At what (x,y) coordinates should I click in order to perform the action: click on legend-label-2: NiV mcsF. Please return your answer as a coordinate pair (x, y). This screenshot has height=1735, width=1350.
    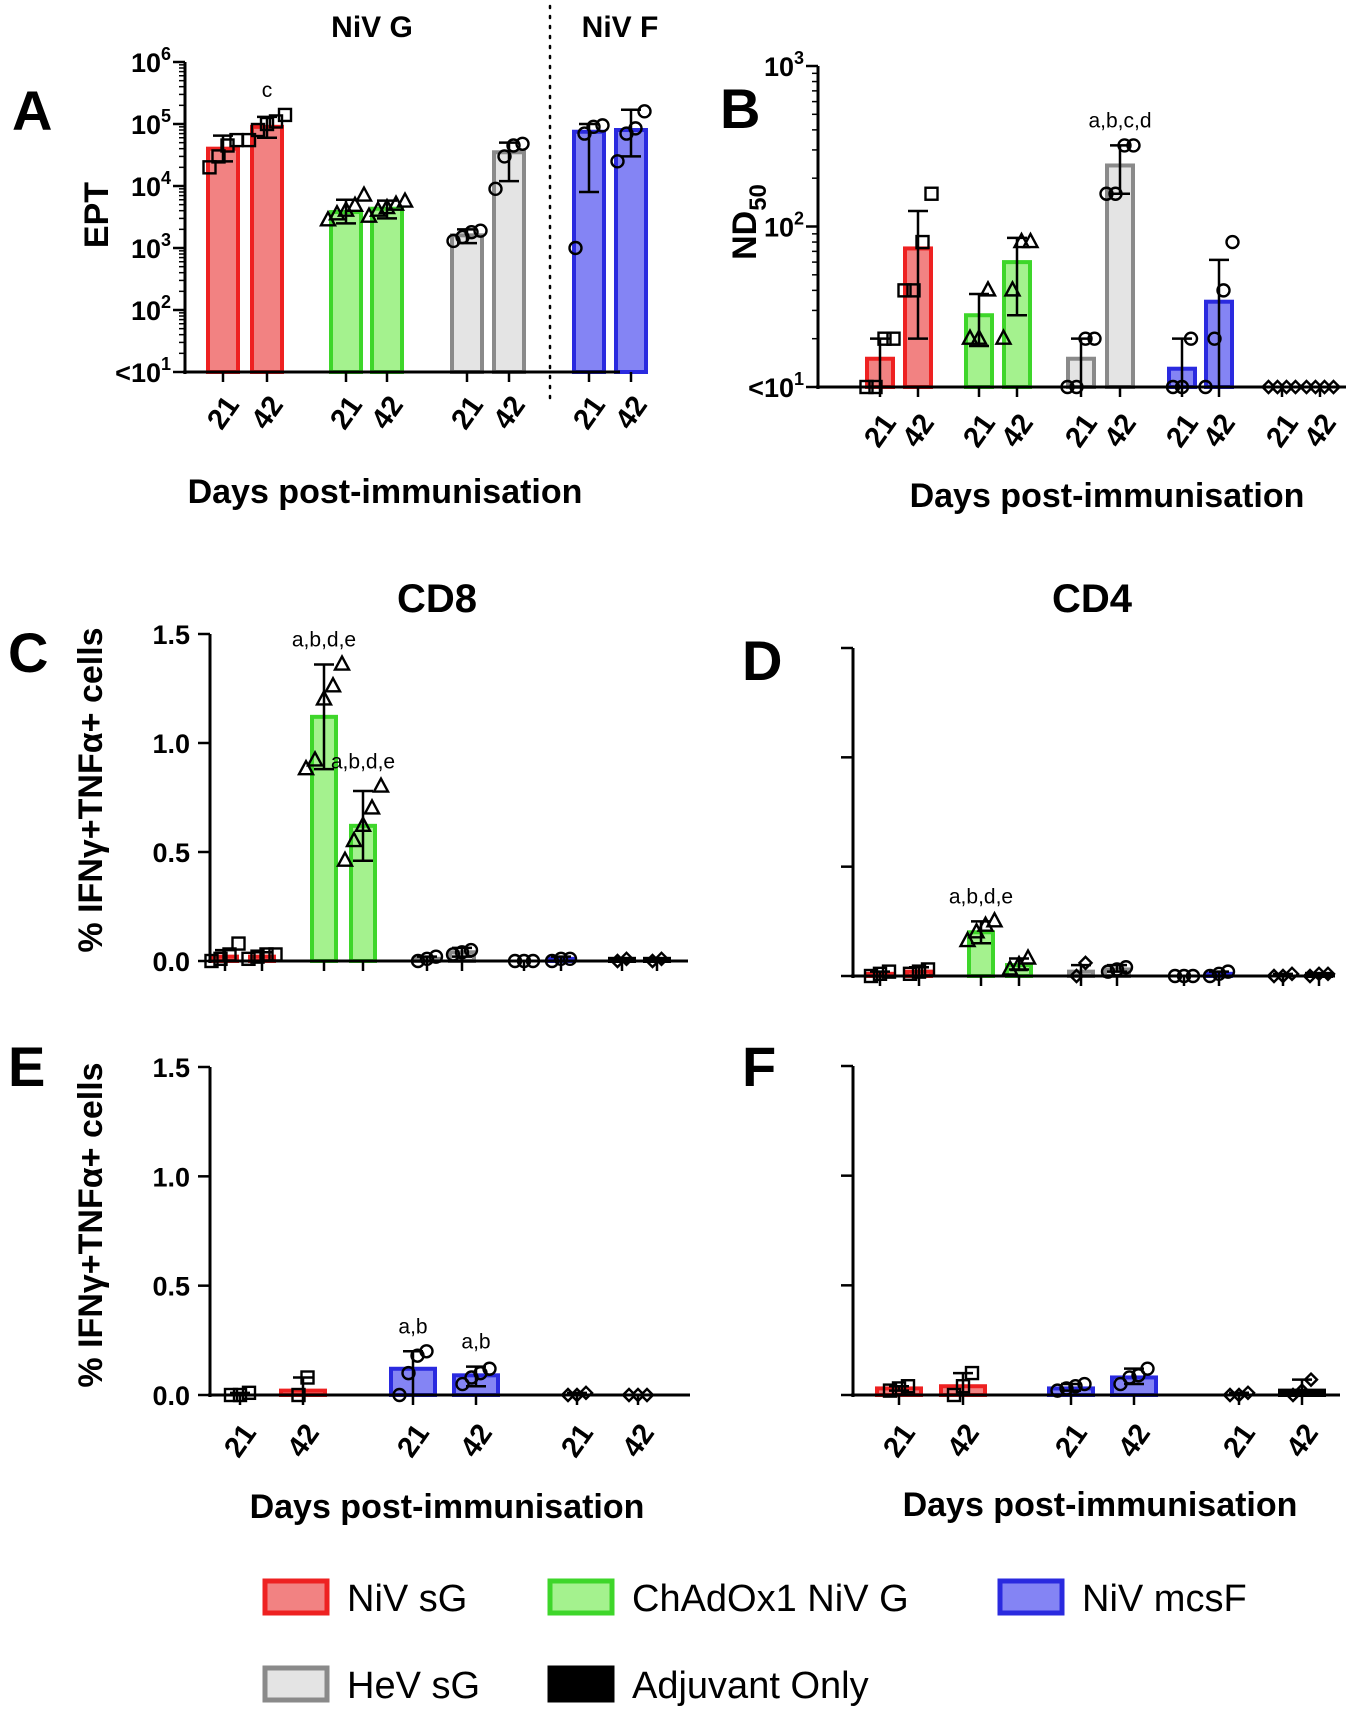
    Looking at the image, I should click on (1164, 1599).